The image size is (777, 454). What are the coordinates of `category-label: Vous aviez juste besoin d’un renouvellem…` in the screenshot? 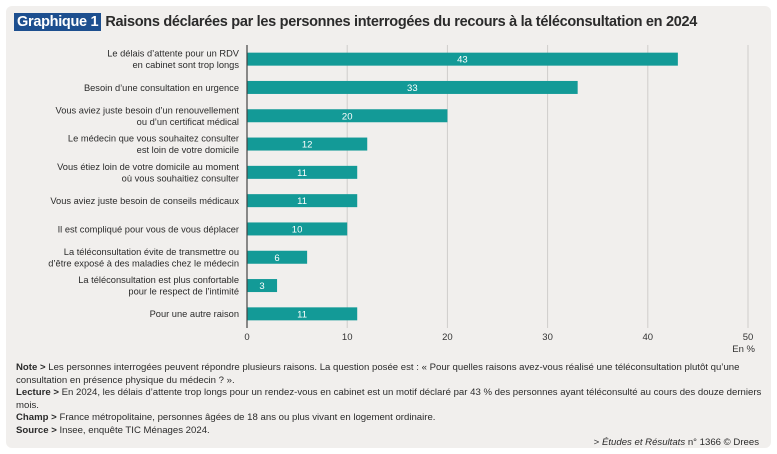 It's located at (148, 116).